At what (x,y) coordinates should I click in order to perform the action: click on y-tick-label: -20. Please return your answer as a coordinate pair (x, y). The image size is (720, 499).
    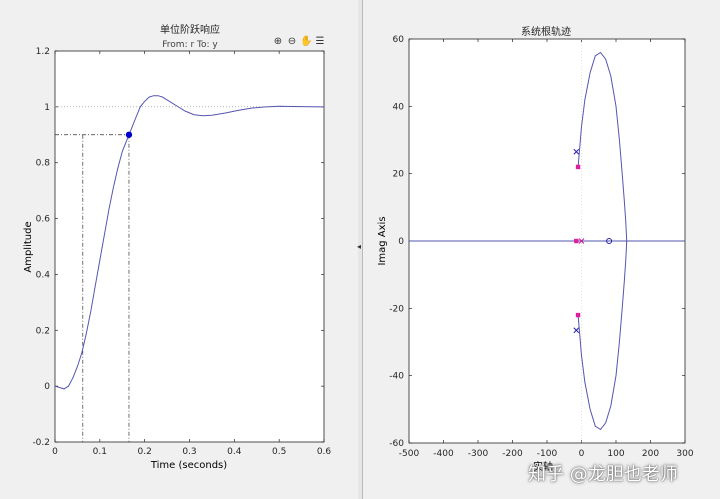
    Looking at the image, I should click on (396, 309).